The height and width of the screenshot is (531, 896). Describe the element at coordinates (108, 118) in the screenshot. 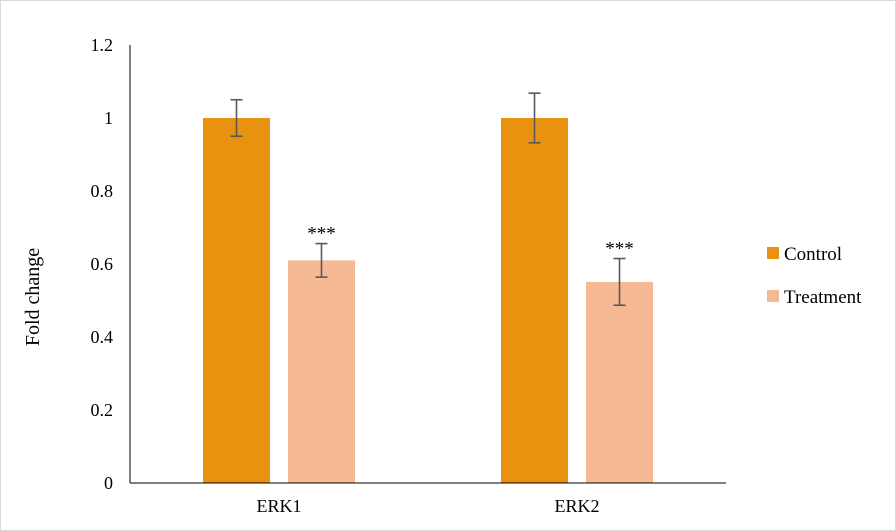

I see `y-tick-label: 1` at that location.